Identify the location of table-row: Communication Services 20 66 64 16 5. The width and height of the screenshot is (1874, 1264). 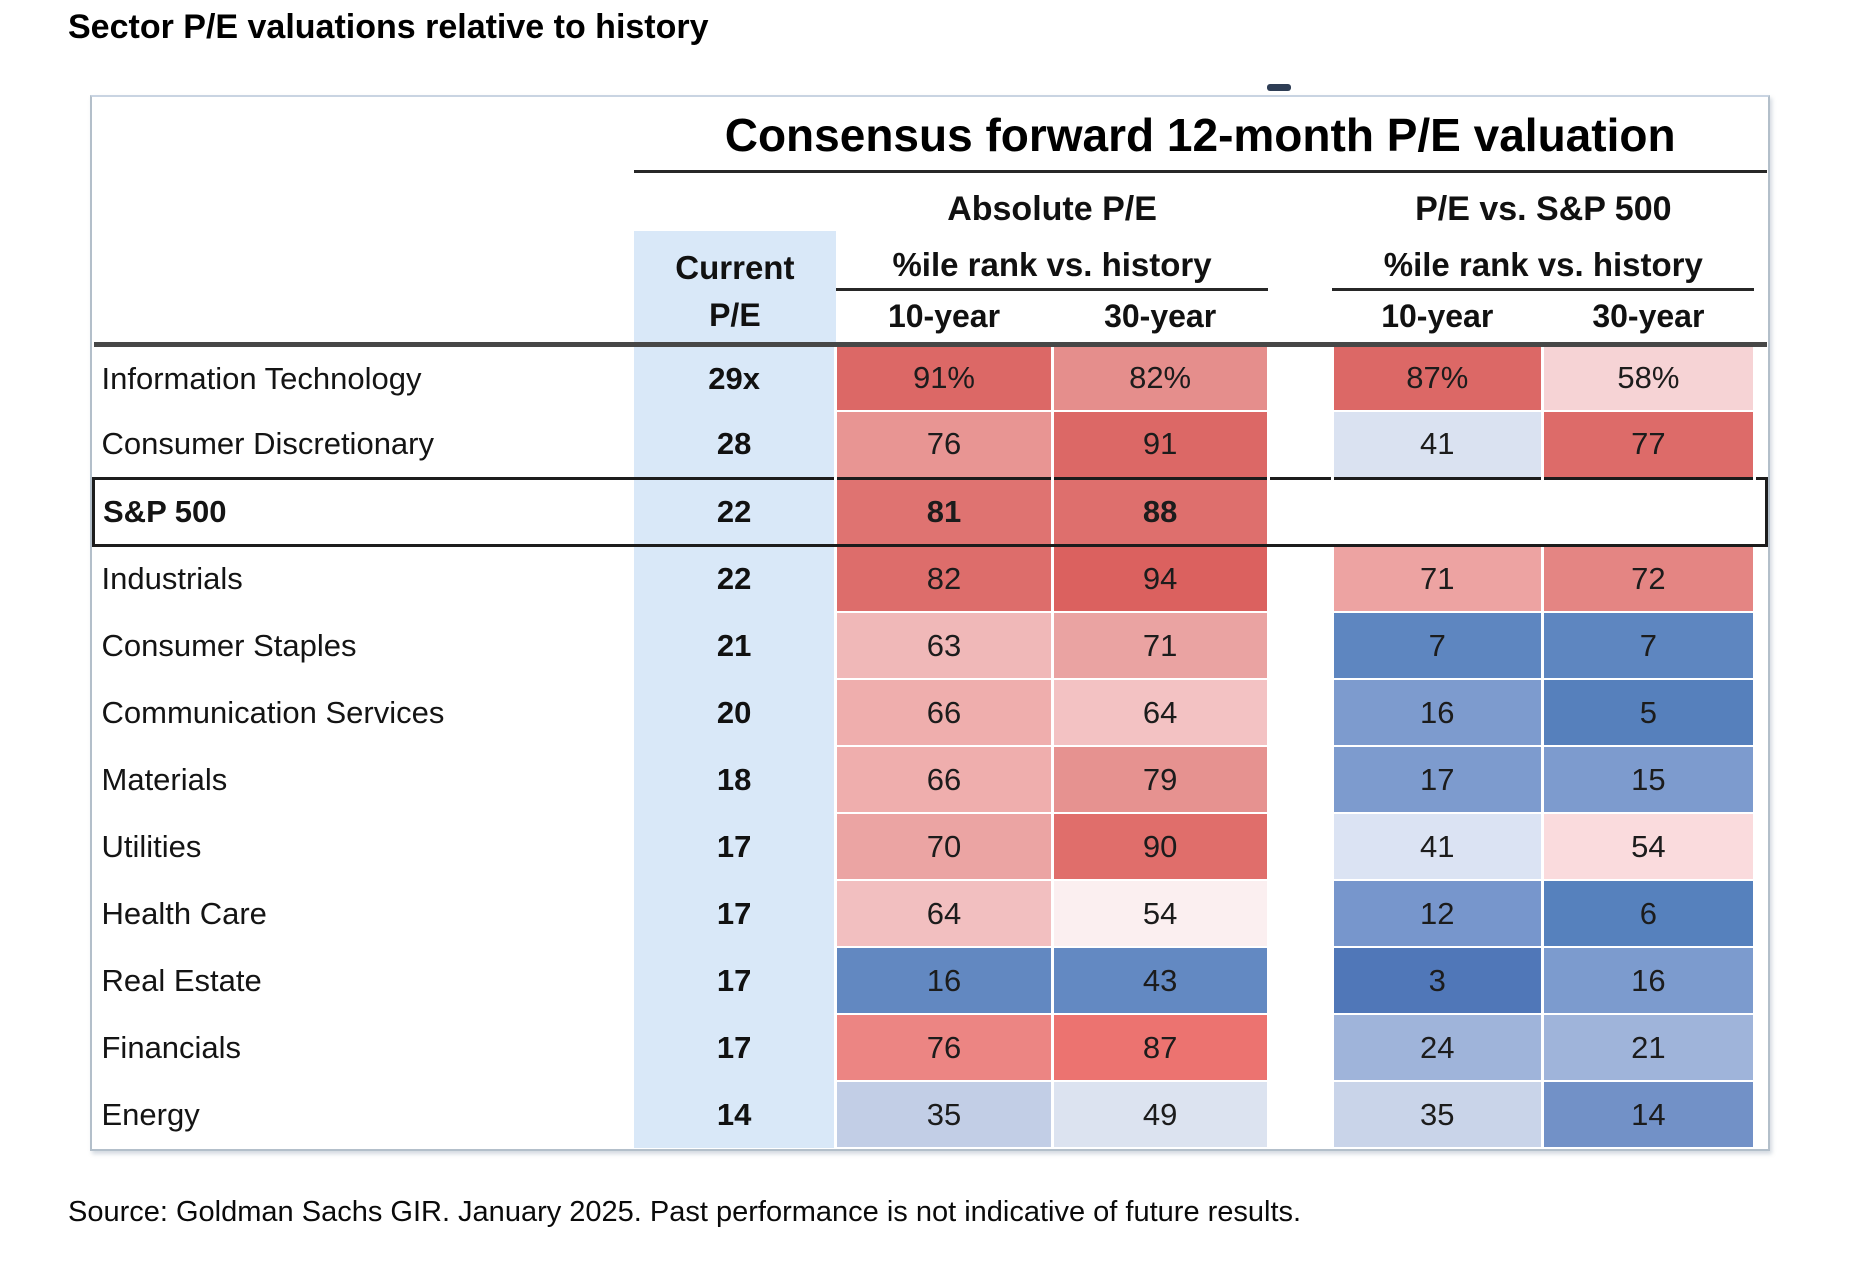
(930, 712).